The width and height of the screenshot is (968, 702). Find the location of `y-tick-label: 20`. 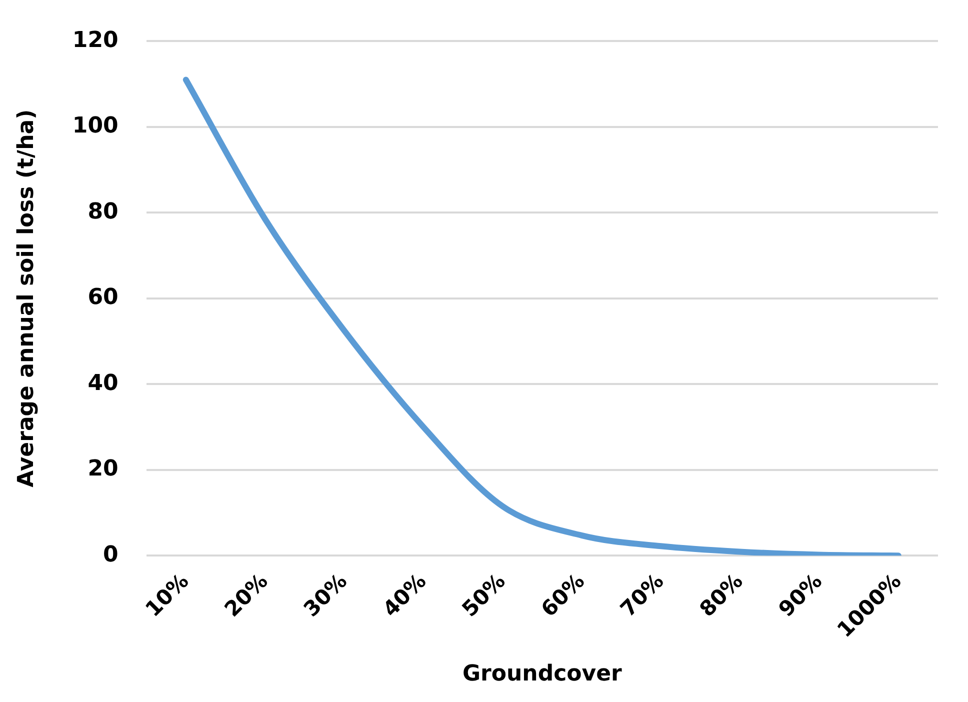

y-tick-label: 20 is located at coordinates (103, 469).